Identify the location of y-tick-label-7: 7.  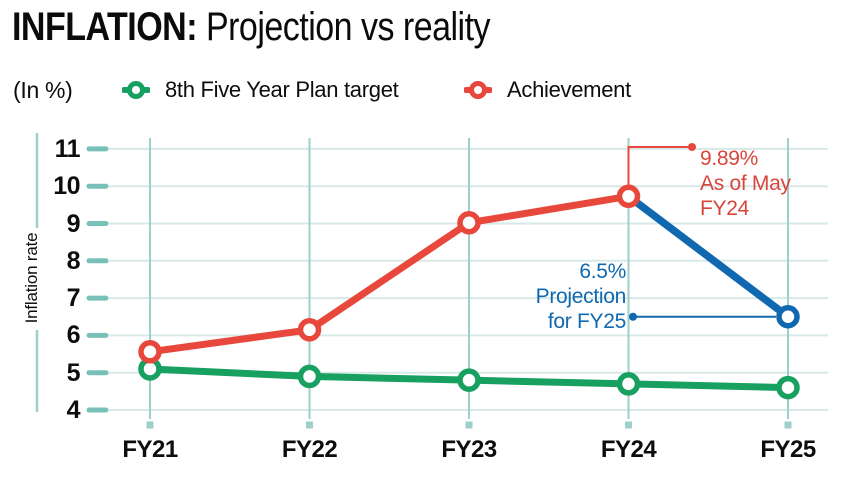
(73, 298).